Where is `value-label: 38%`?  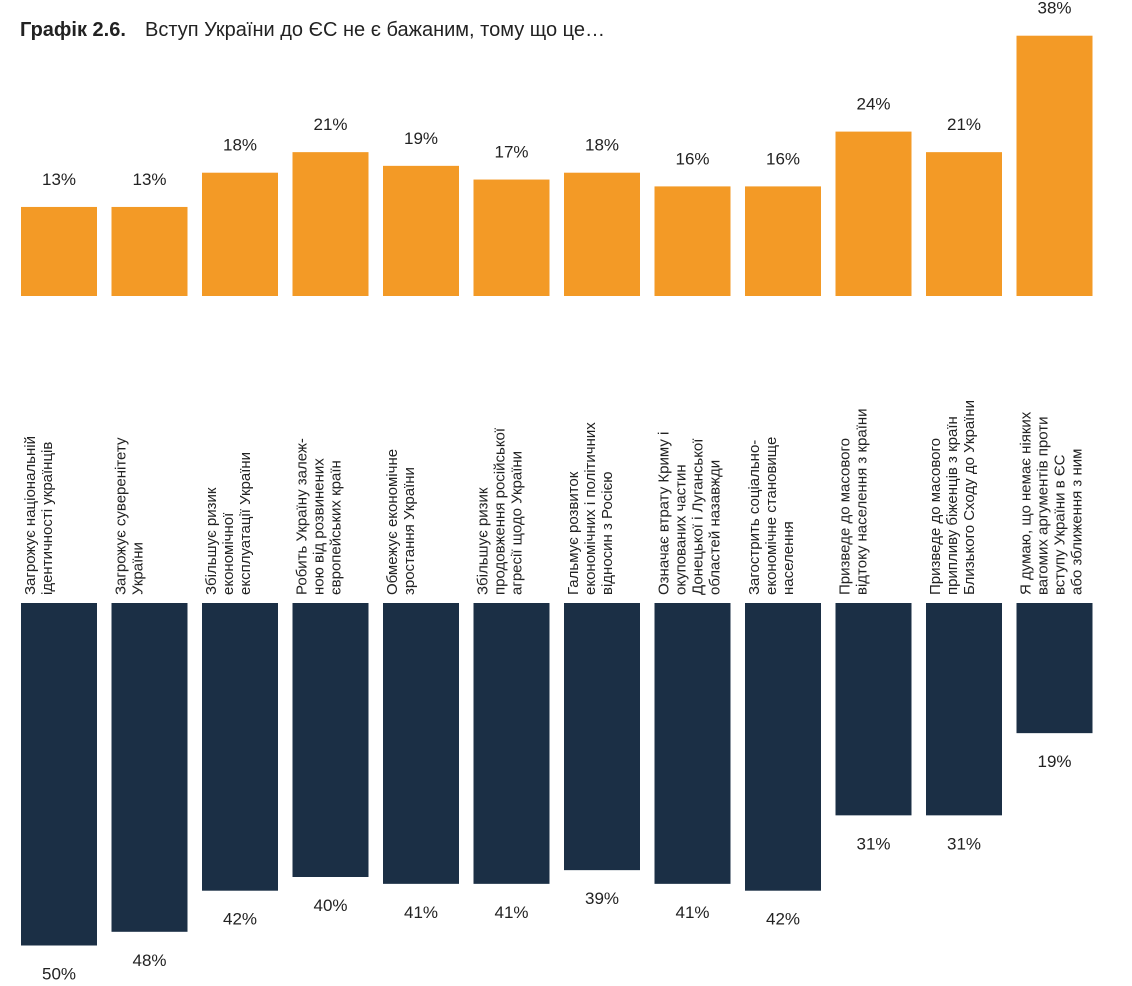 value-label: 38% is located at coordinates (1054, 9).